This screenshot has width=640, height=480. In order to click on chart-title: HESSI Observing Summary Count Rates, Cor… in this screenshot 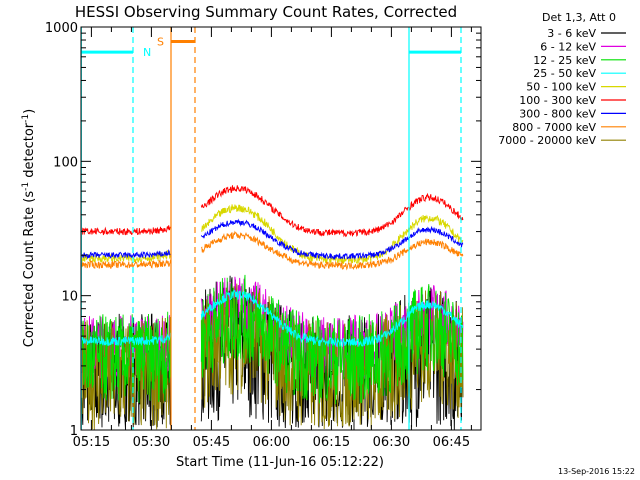, I will do `click(266, 12)`.